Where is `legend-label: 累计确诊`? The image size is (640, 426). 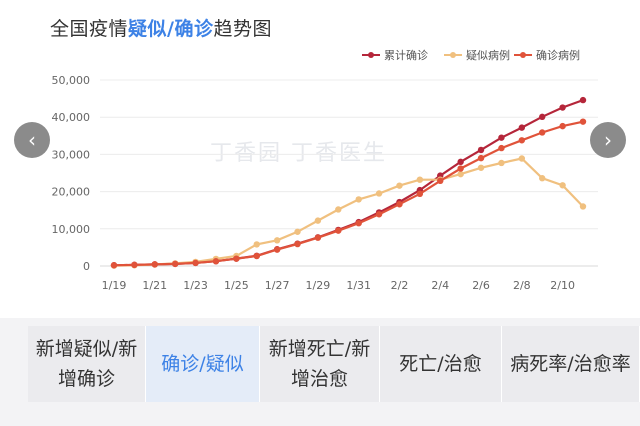
legend-label: 累计确诊 is located at coordinates (406, 55).